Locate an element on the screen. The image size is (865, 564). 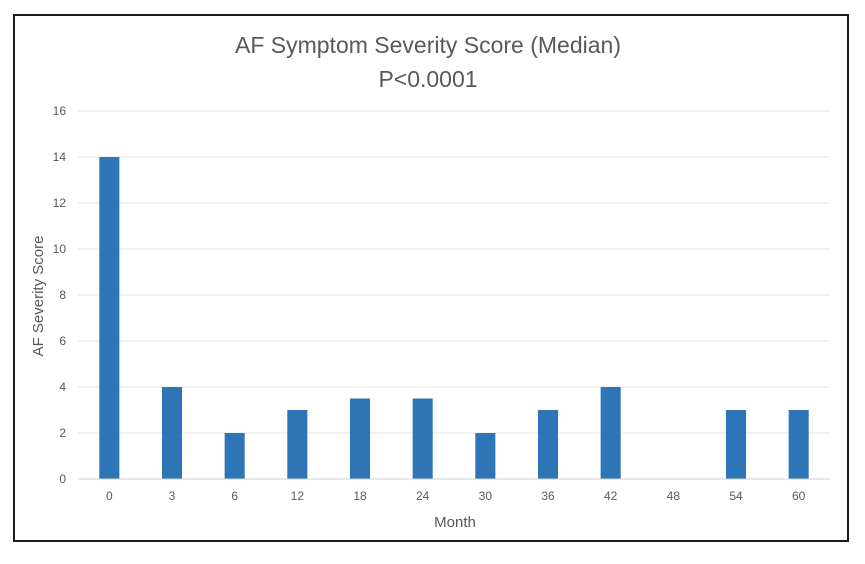
x-axis-title: Month is located at coordinates (455, 522).